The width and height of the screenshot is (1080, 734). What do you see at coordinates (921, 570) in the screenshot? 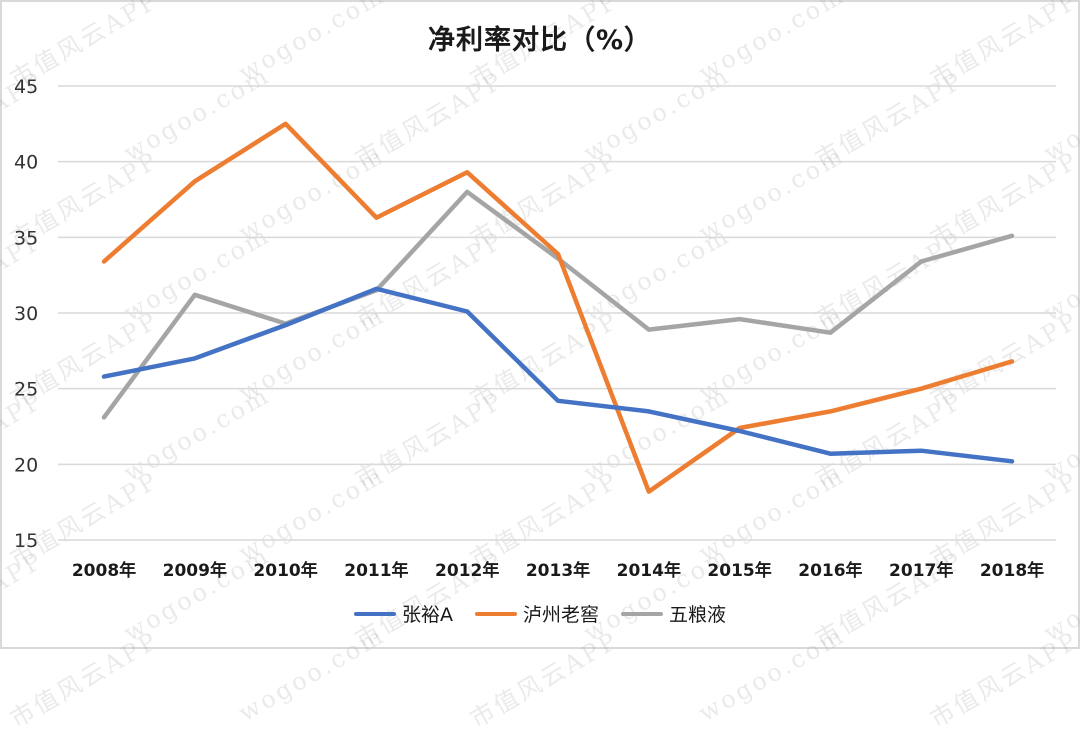
I see `x-tick-label: 2017年` at bounding box center [921, 570].